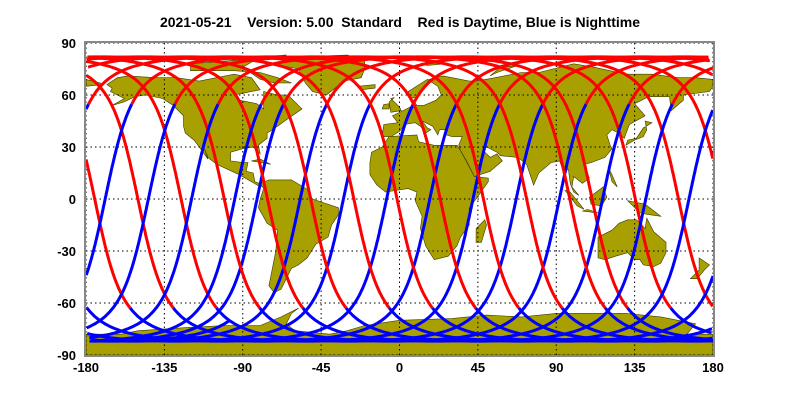 The height and width of the screenshot is (400, 800). Describe the element at coordinates (635, 367) in the screenshot. I see `x-tick-label: 135` at that location.